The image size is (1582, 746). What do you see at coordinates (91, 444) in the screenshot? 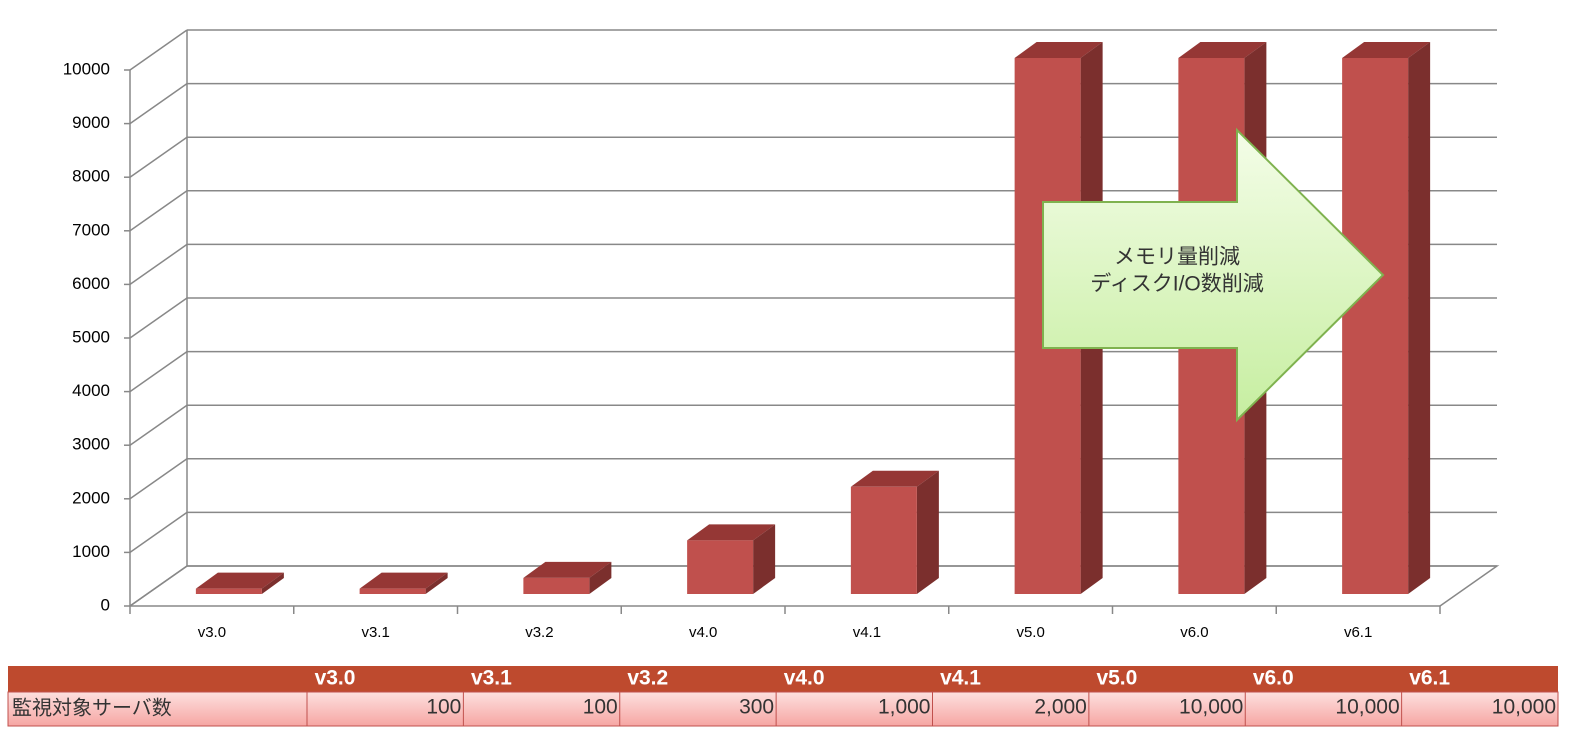
I see `y-tick-label: 3000` at bounding box center [91, 444].